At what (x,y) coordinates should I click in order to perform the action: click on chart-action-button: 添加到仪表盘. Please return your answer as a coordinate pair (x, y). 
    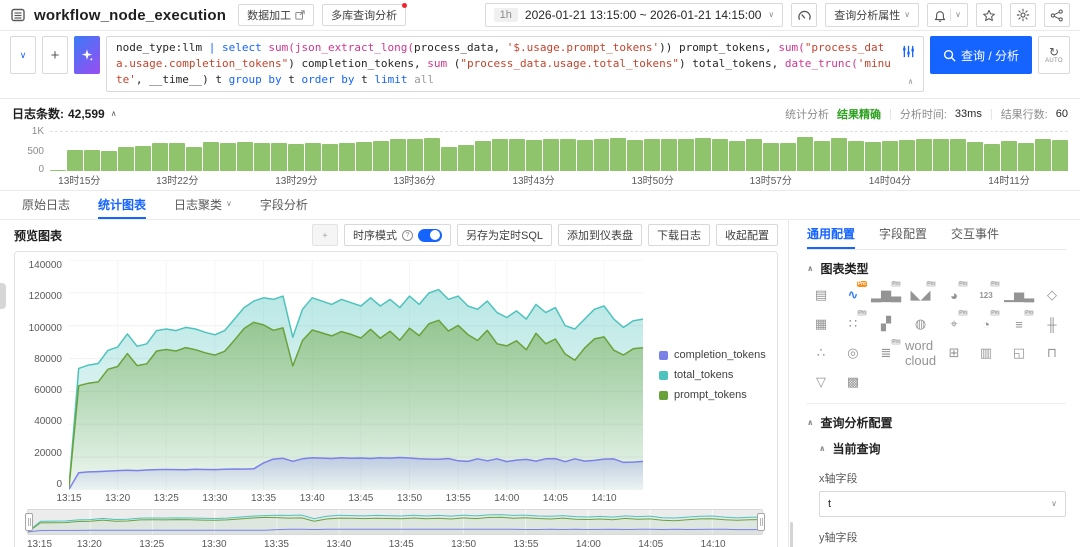
    Looking at the image, I should click on (600, 235).